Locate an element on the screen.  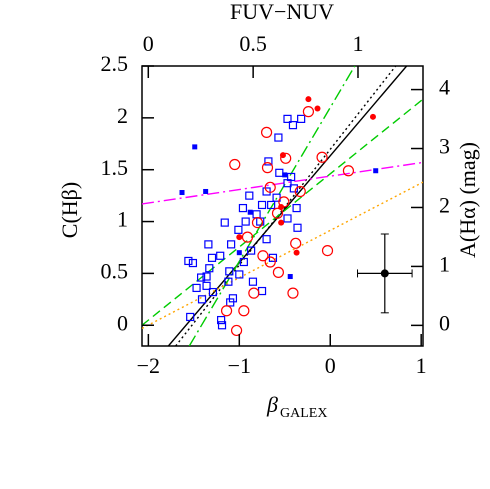
y-tick-label: 1.5 is located at coordinates (115, 167).